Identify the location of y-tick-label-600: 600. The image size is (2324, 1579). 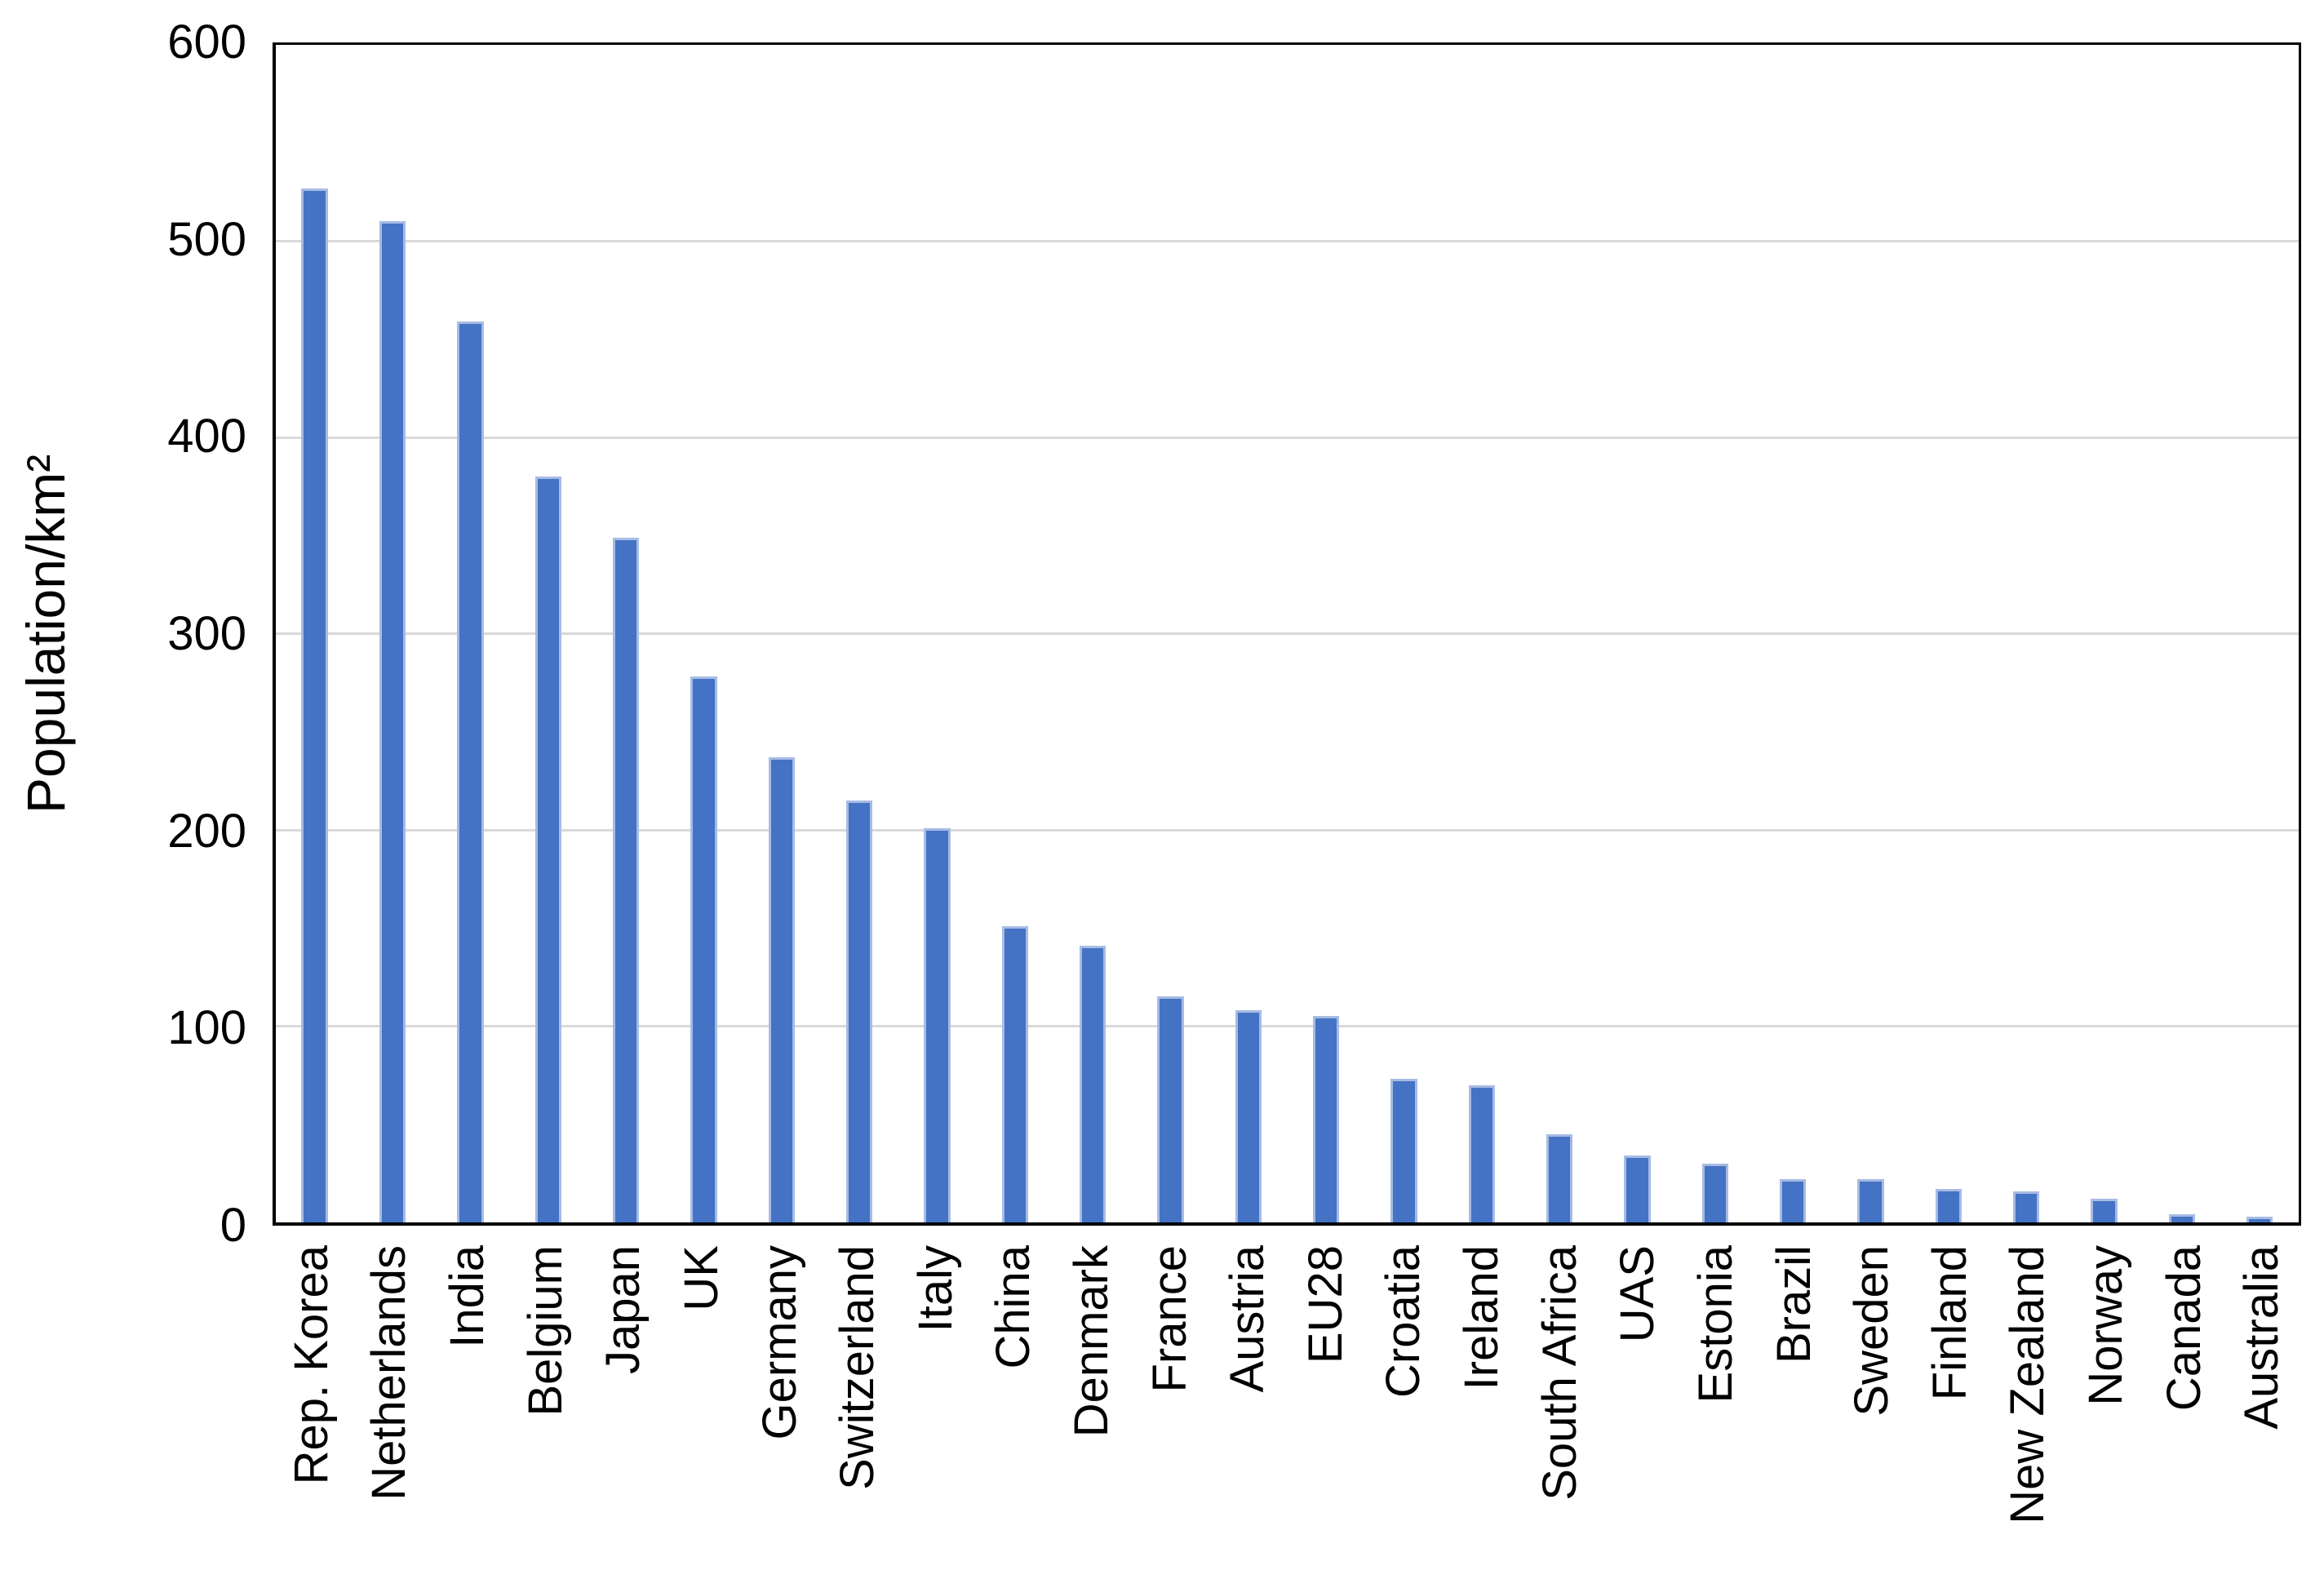
(206, 42).